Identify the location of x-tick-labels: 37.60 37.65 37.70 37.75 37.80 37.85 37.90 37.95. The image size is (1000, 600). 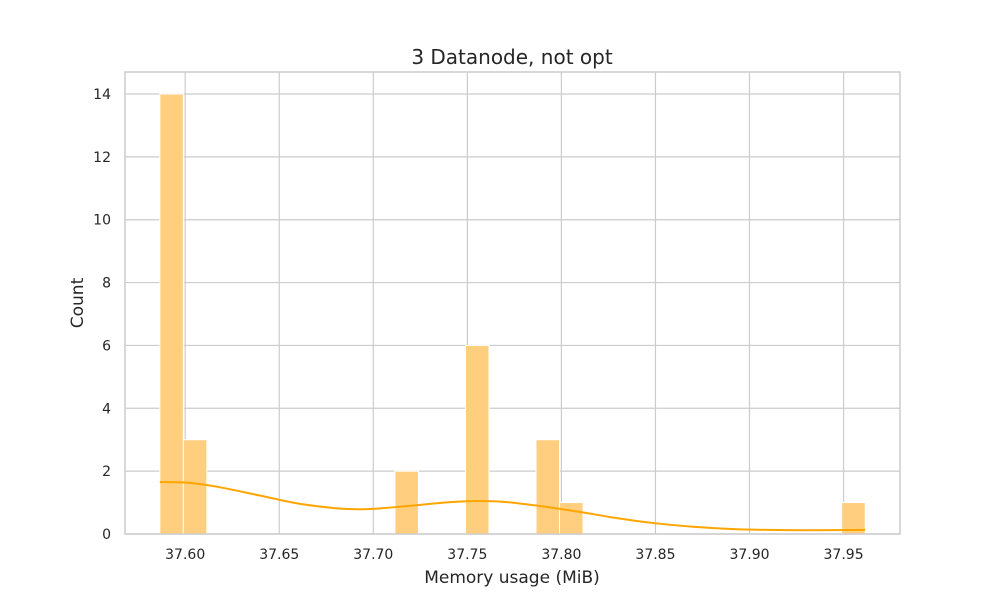
(514, 555).